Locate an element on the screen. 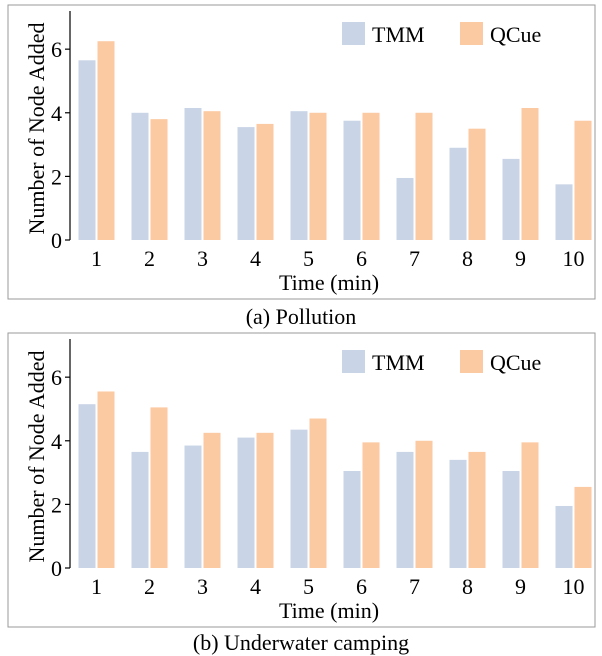 Image resolution: width=602 pixels, height=656 pixels. caption-underwater-camping: (b) Underwater camping is located at coordinates (301, 642).